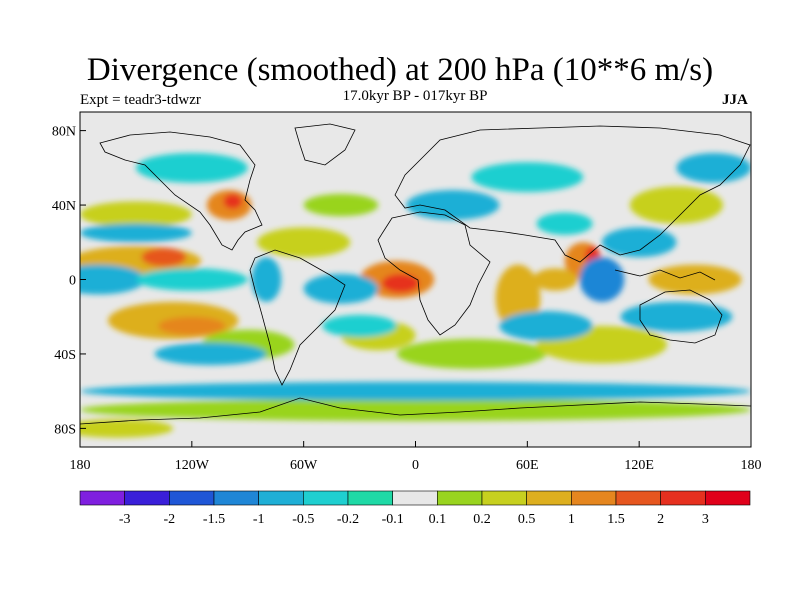 This screenshot has width=800, height=600. I want to click on coast-antarctica, so click(415, 411).